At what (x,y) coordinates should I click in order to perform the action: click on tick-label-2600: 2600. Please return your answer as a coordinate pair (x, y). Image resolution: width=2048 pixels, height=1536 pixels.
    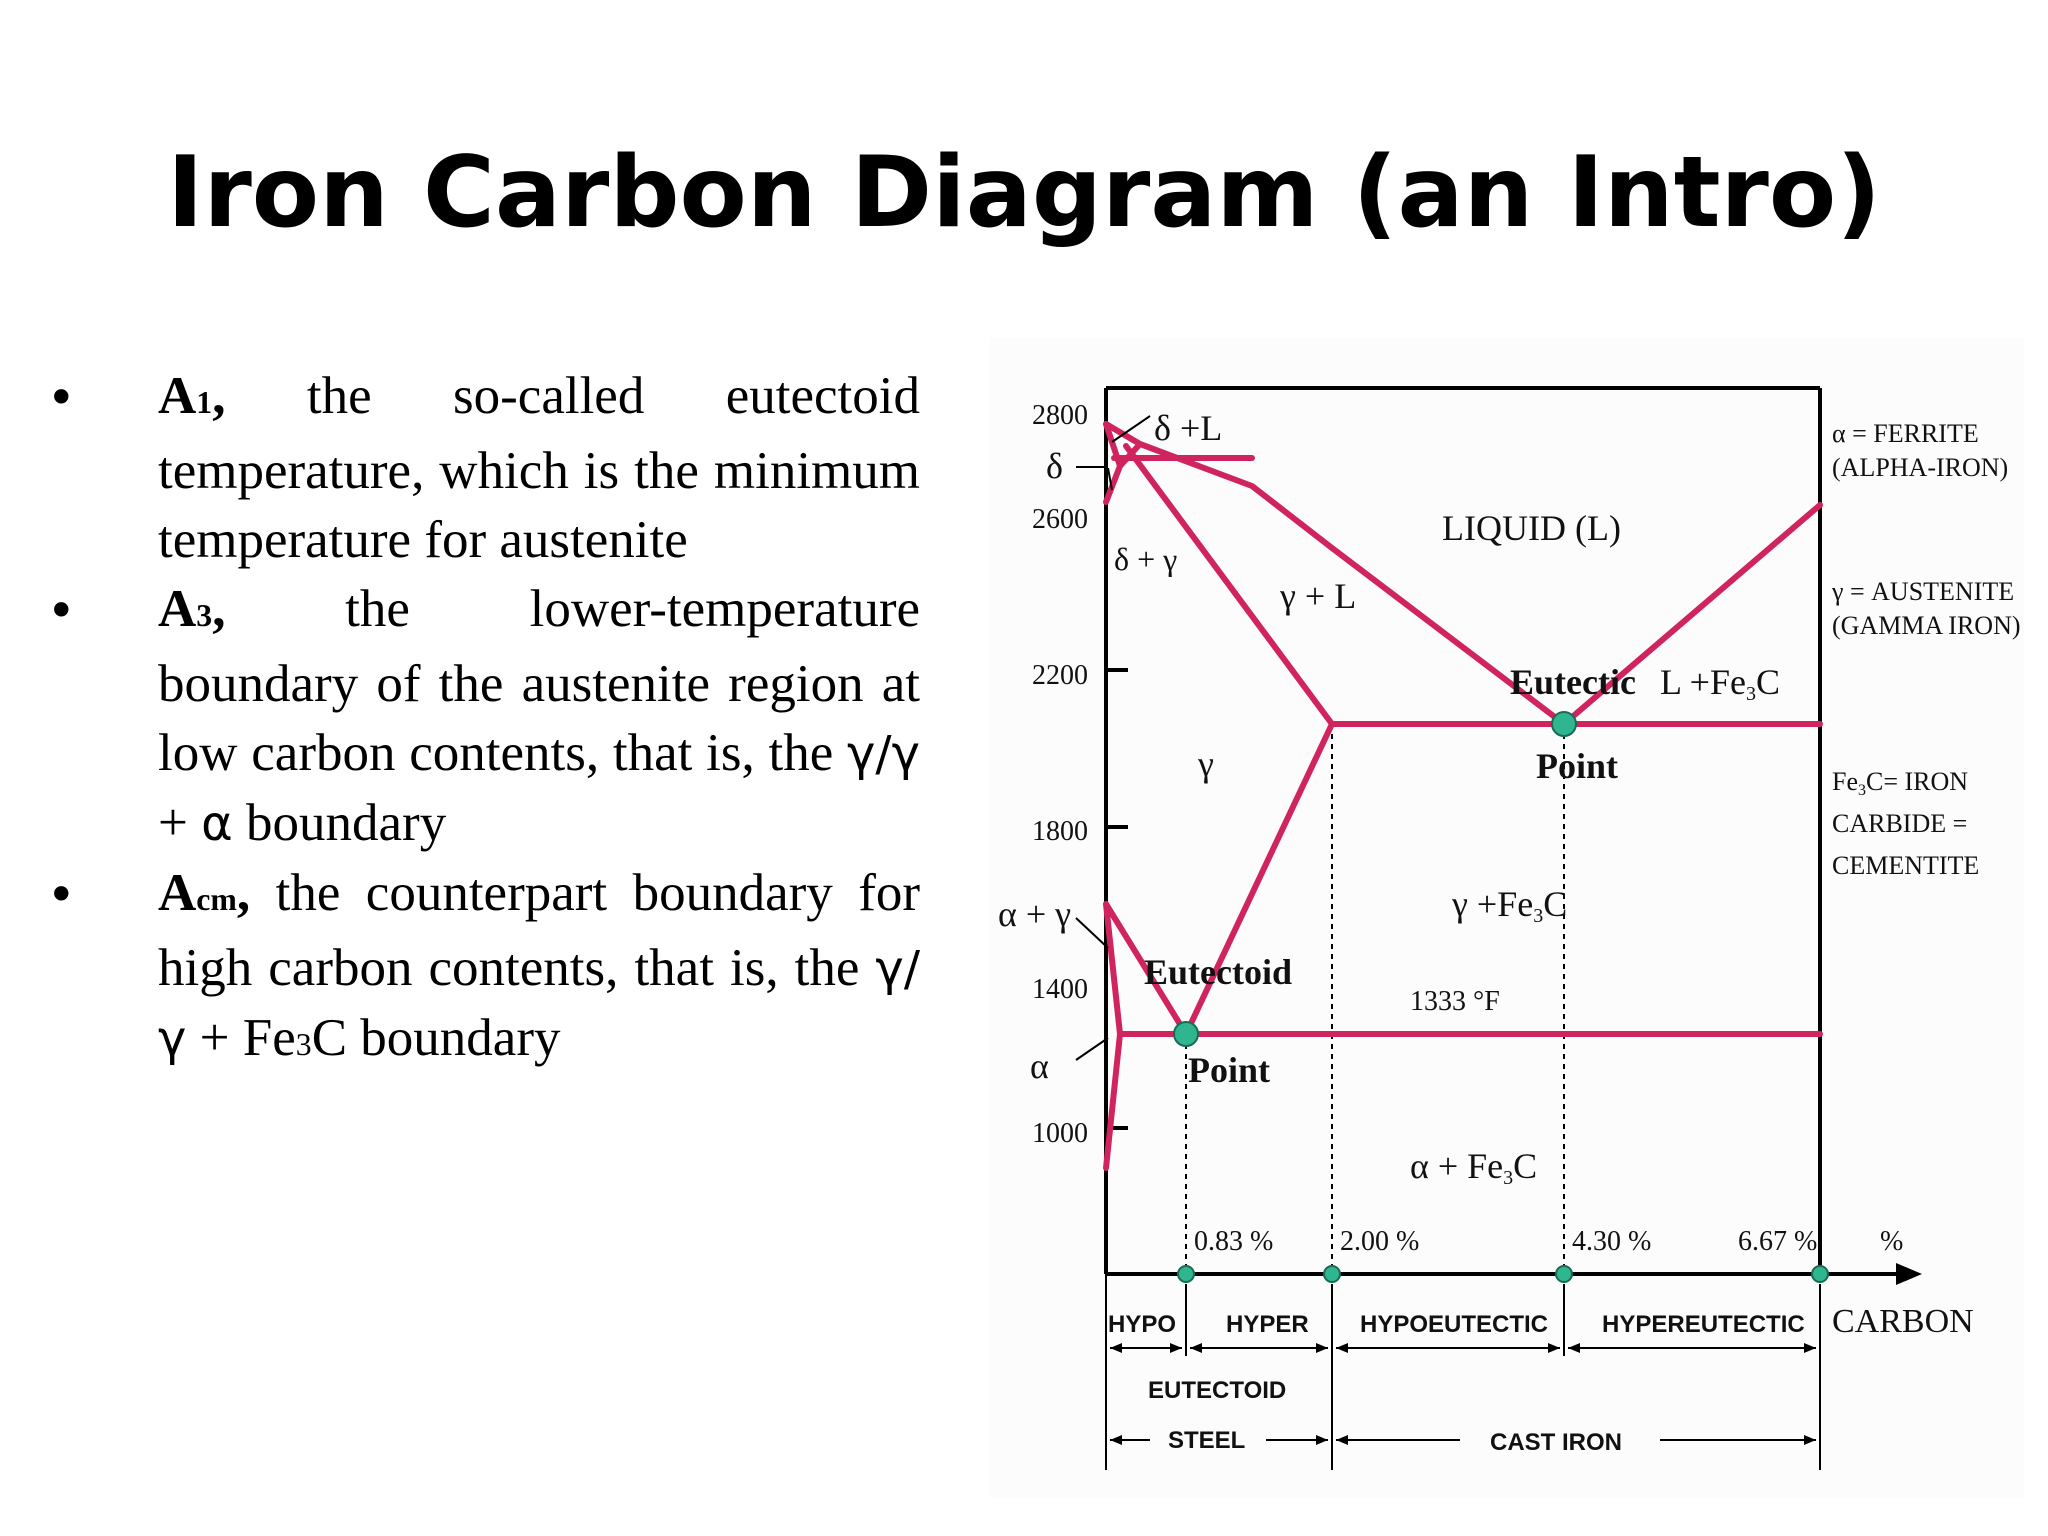
    Looking at the image, I should click on (1060, 519).